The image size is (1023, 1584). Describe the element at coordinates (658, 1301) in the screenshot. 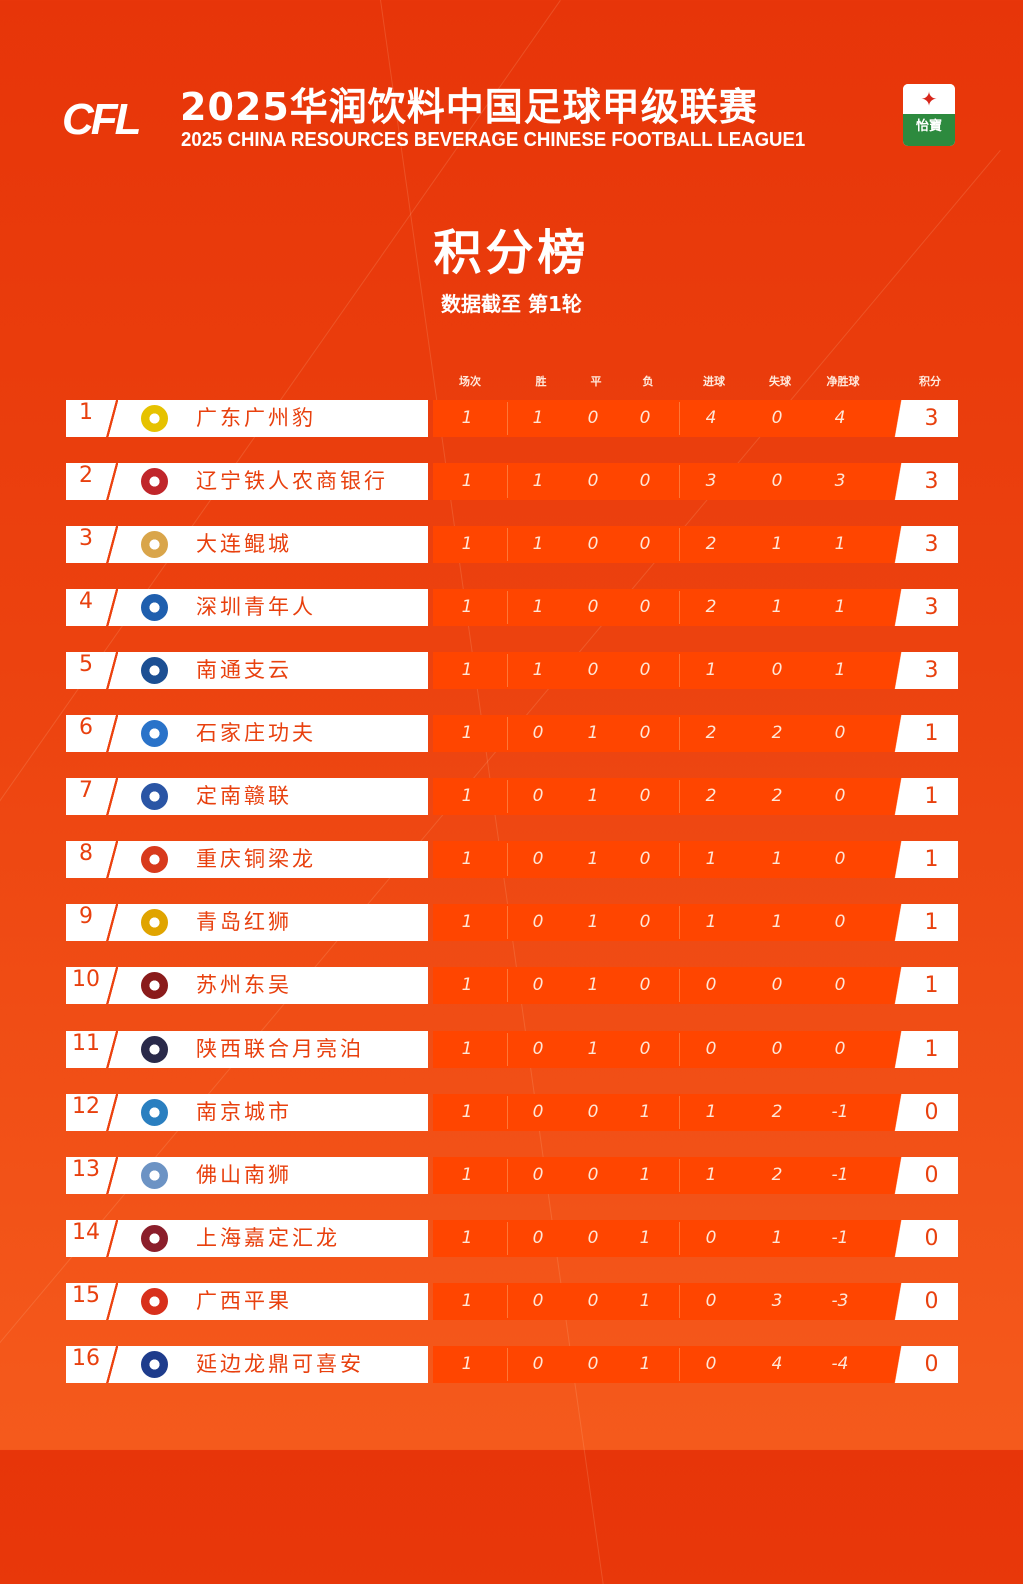

I see `stats-band: 1 0 0 1 0 3 -3` at that location.